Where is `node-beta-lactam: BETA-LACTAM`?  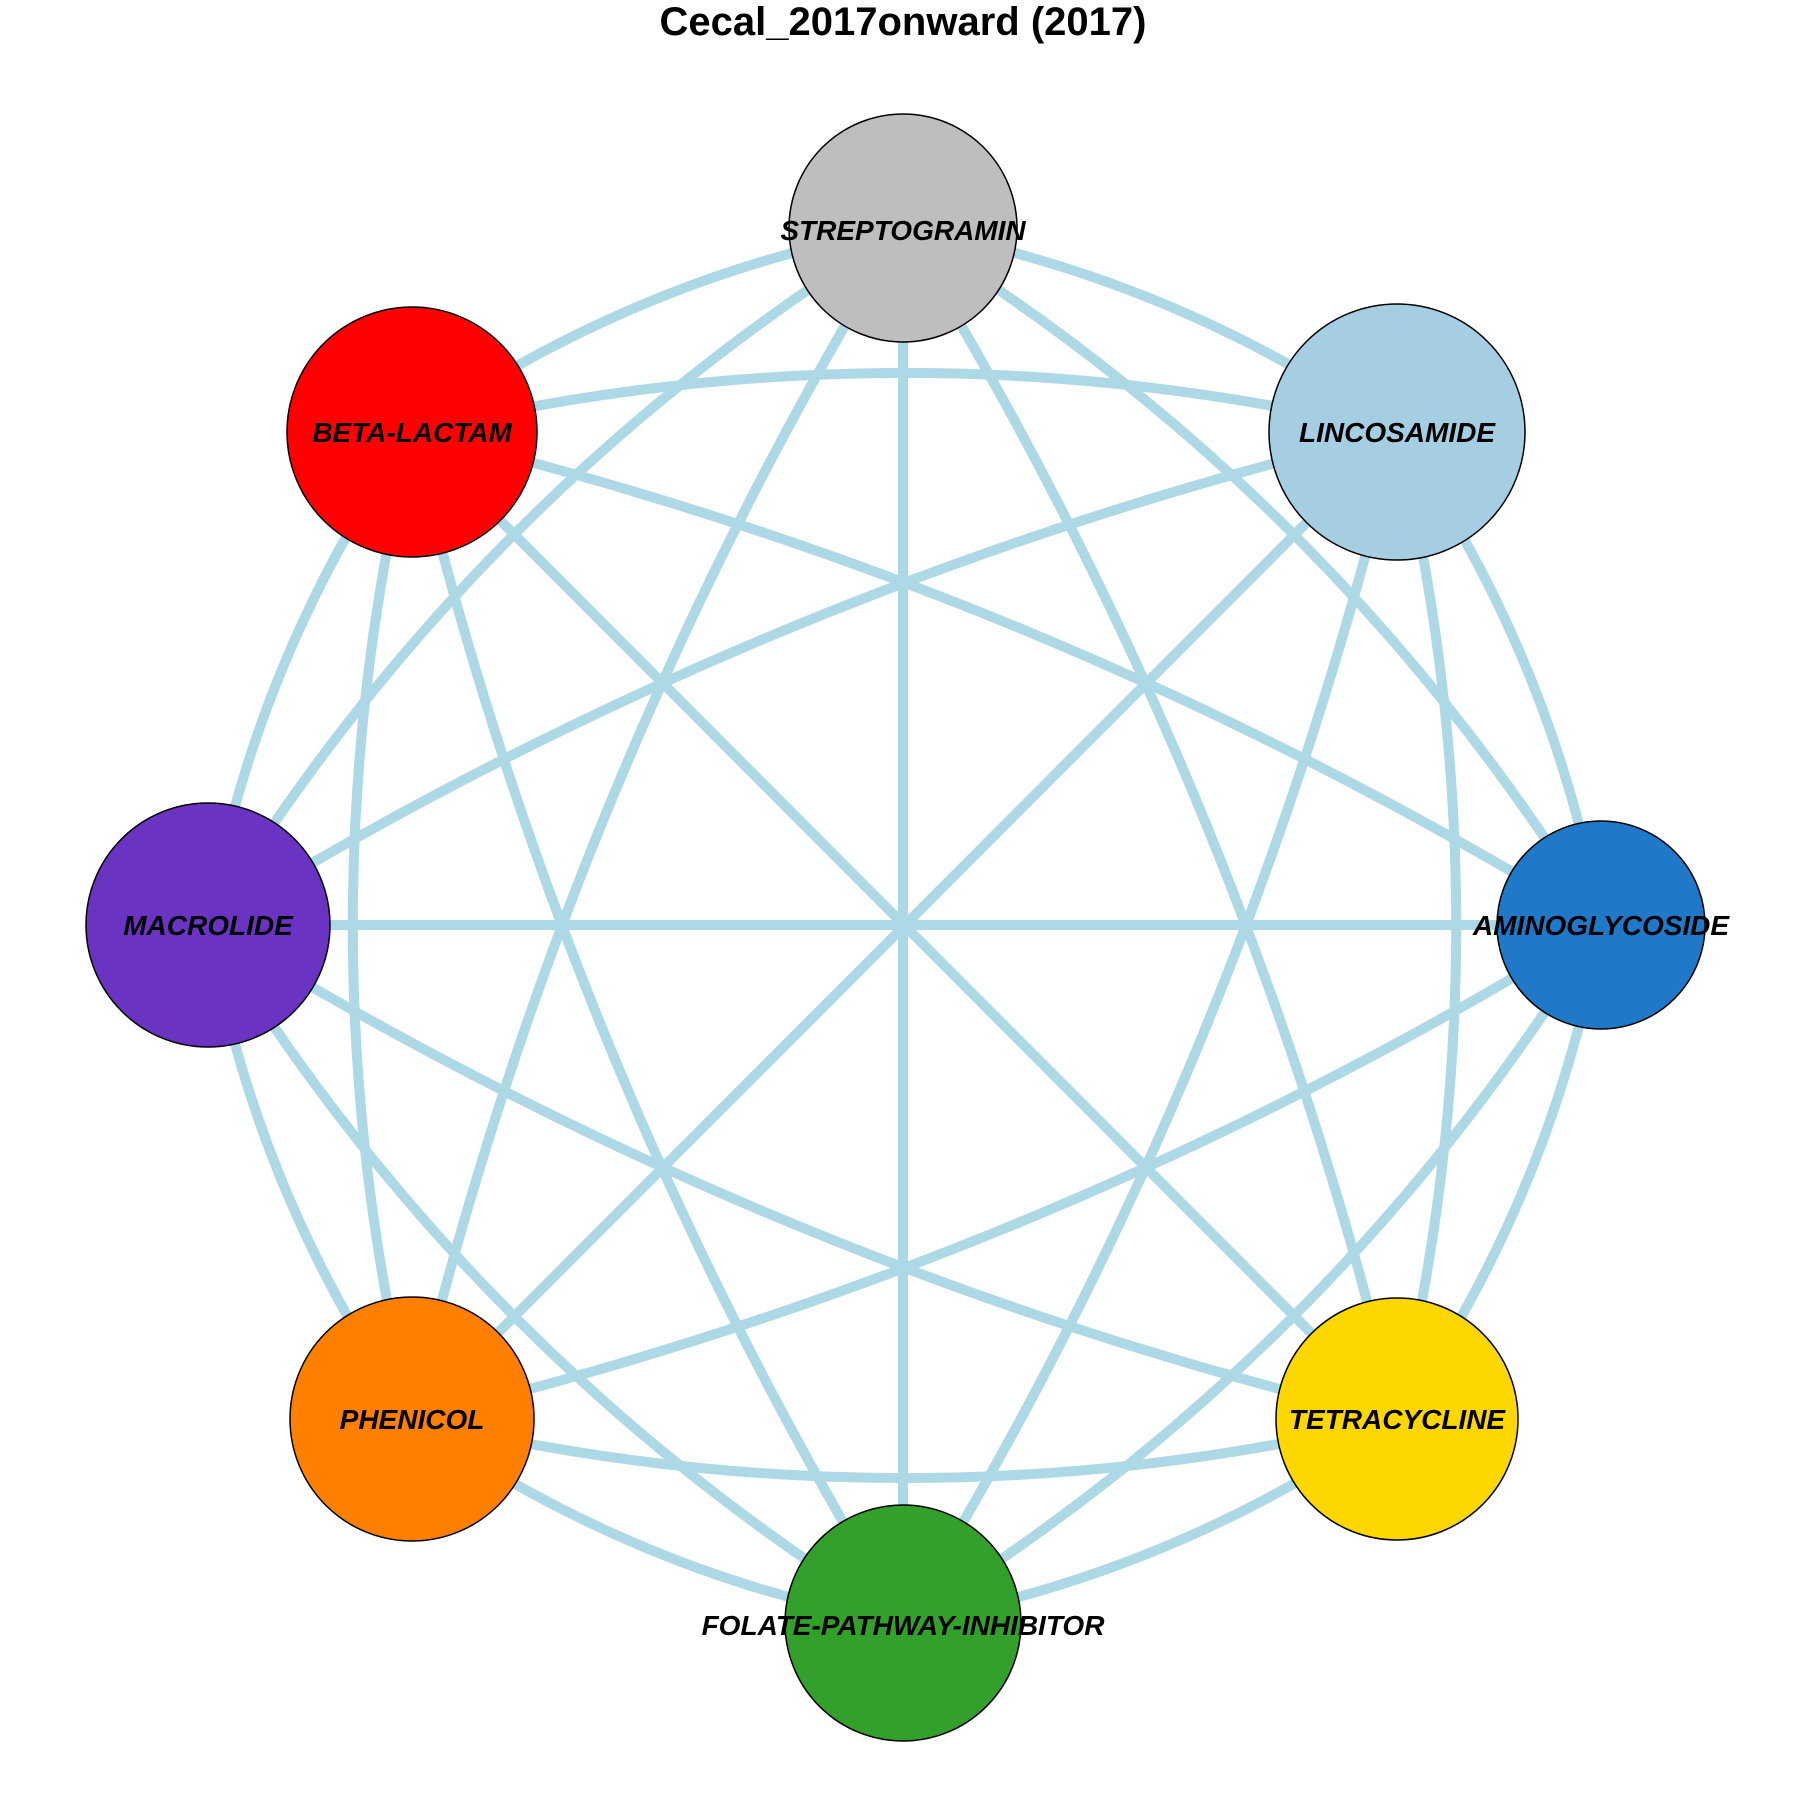
node-beta-lactam: BETA-LACTAM is located at coordinates (412, 432).